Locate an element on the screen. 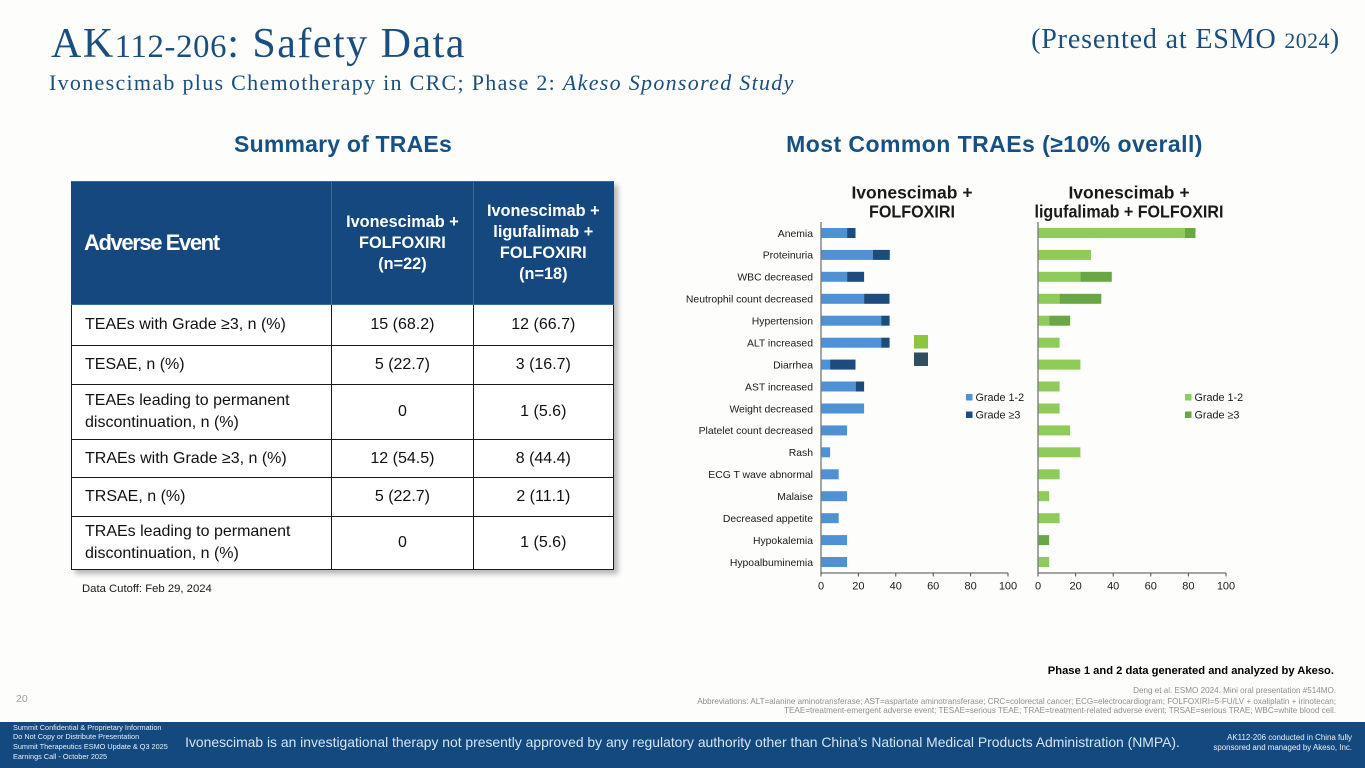 This screenshot has width=1365, height=768. svg-text: WBC decreased is located at coordinates (775, 278).